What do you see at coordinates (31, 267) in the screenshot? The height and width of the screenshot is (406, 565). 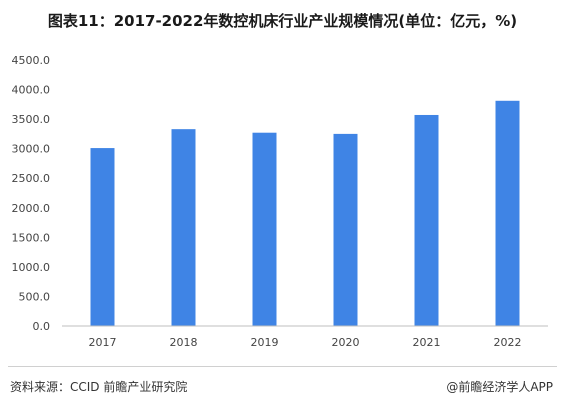 I see `y-tick-label: 1000.0` at bounding box center [31, 267].